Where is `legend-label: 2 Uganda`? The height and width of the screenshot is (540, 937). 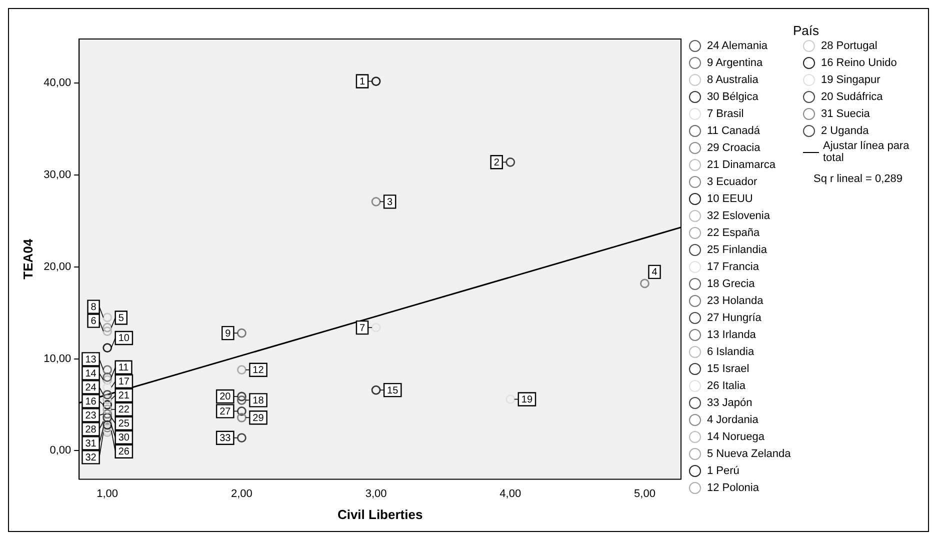
legend-label: 2 Uganda is located at coordinates (845, 131).